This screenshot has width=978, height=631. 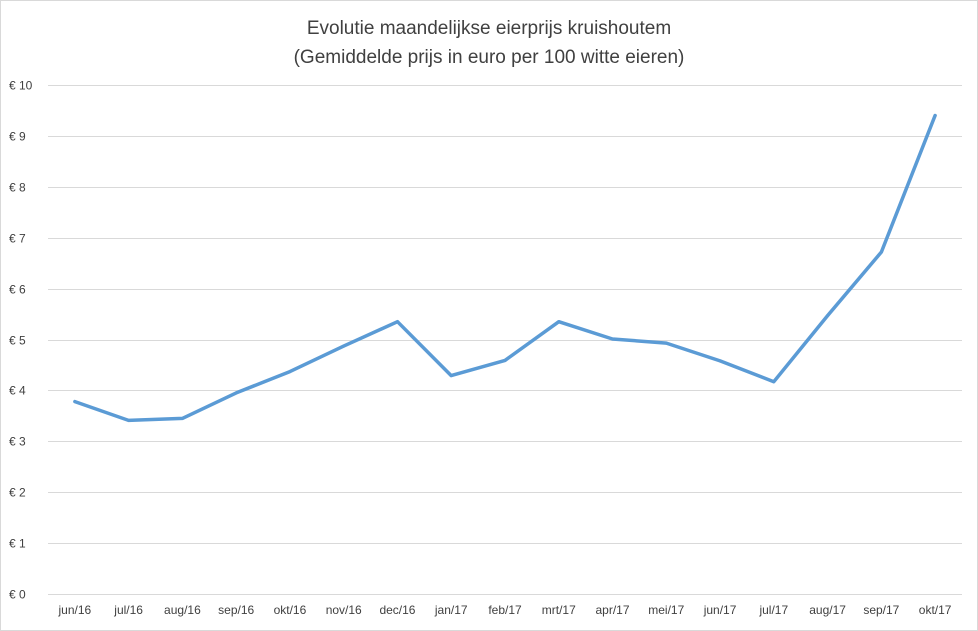 I want to click on y-tick-label: € 4, so click(x=17, y=391).